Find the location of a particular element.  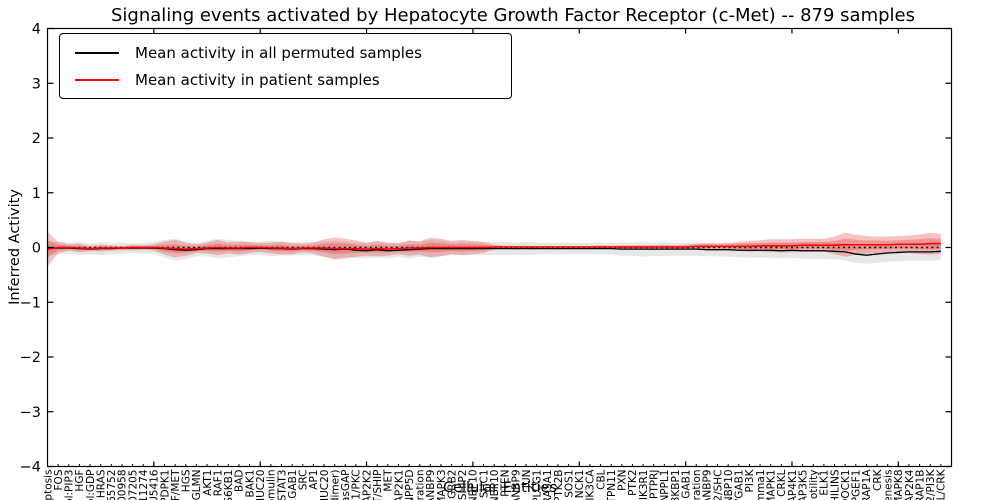

x-tick-label: PI3K is located at coordinates (750, 480).